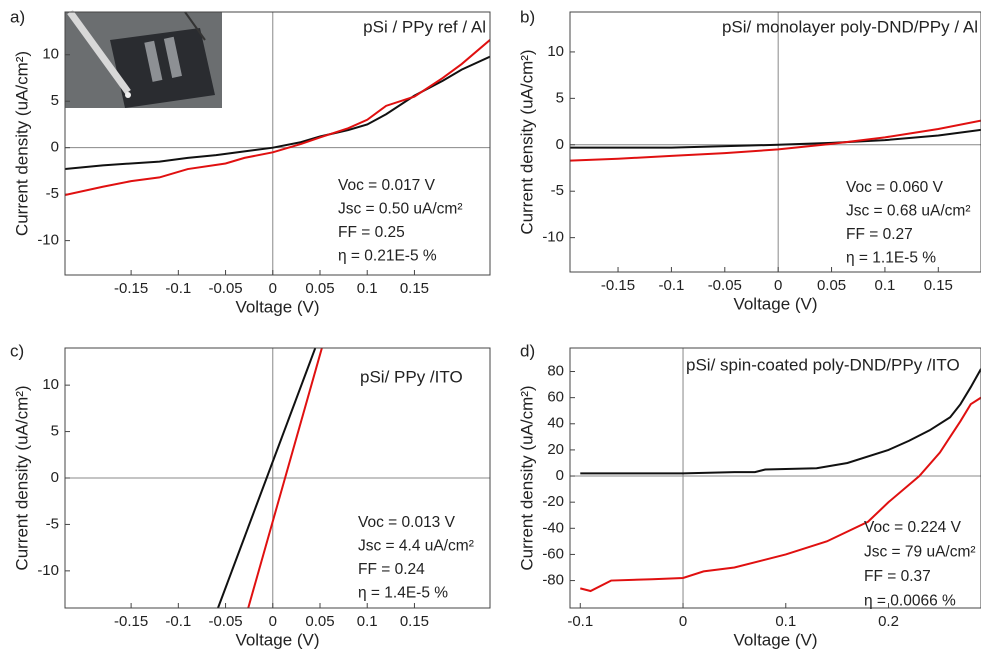  What do you see at coordinates (387, 256) in the screenshot?
I see `annotation: η = 0.21E-5 %` at bounding box center [387, 256].